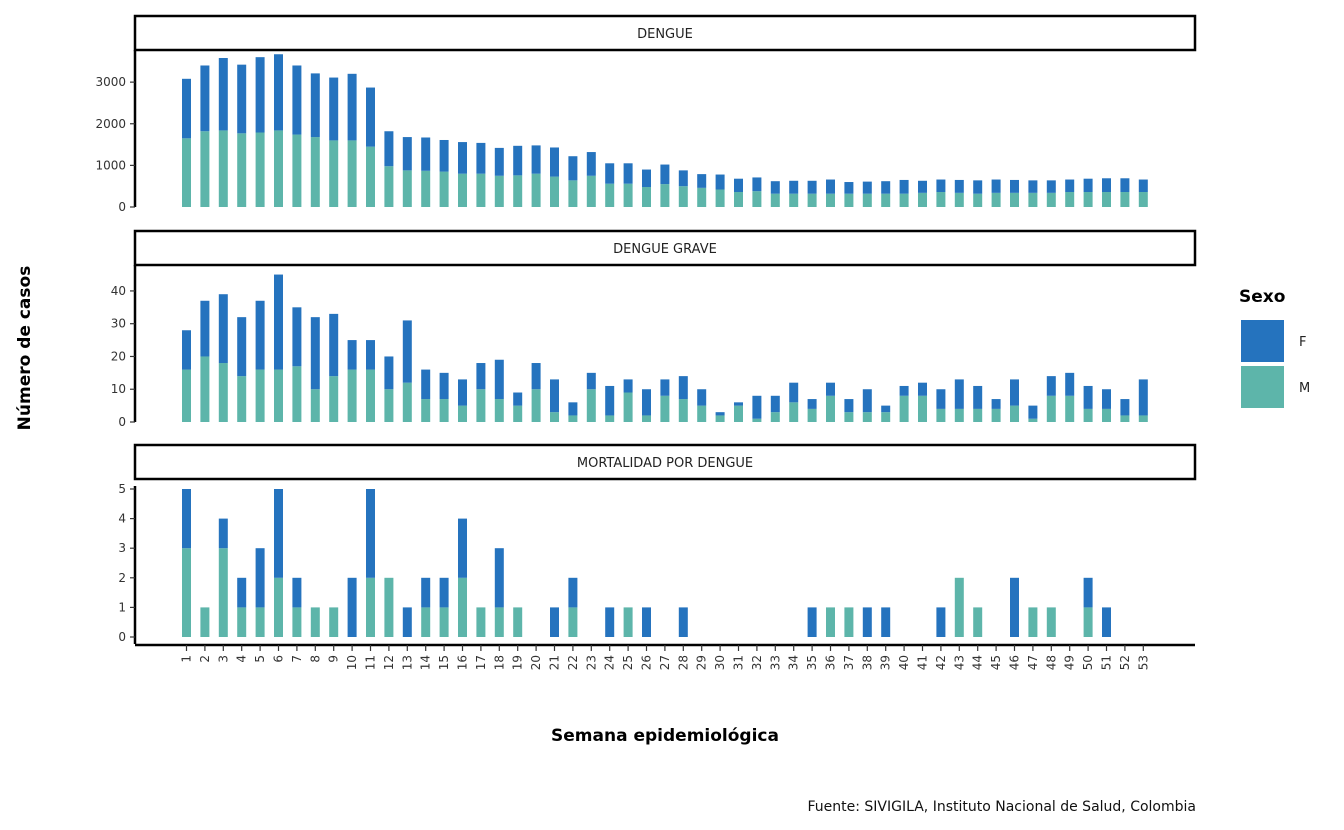 The image size is (1344, 830). Describe the element at coordinates (959, 662) in the screenshot. I see `x-tick-label: 43` at that location.